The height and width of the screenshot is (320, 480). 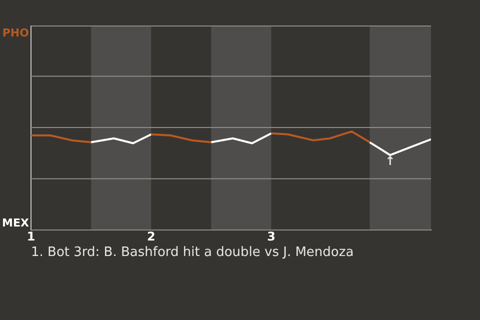 What do you see at coordinates (15, 33) in the screenshot?
I see `ref-line-label: PHO` at bounding box center [15, 33].